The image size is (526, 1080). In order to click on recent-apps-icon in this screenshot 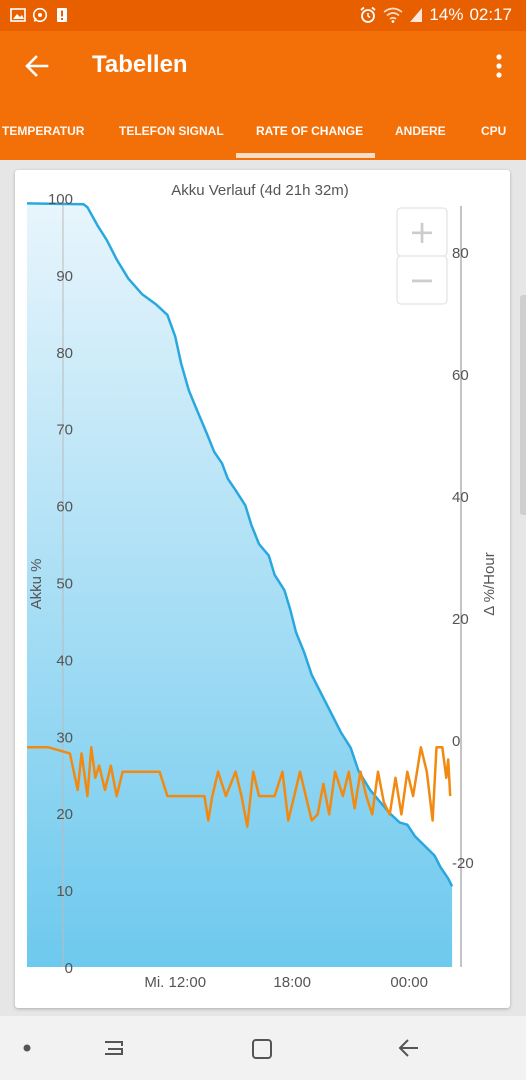, I will do `click(115, 1048)`.